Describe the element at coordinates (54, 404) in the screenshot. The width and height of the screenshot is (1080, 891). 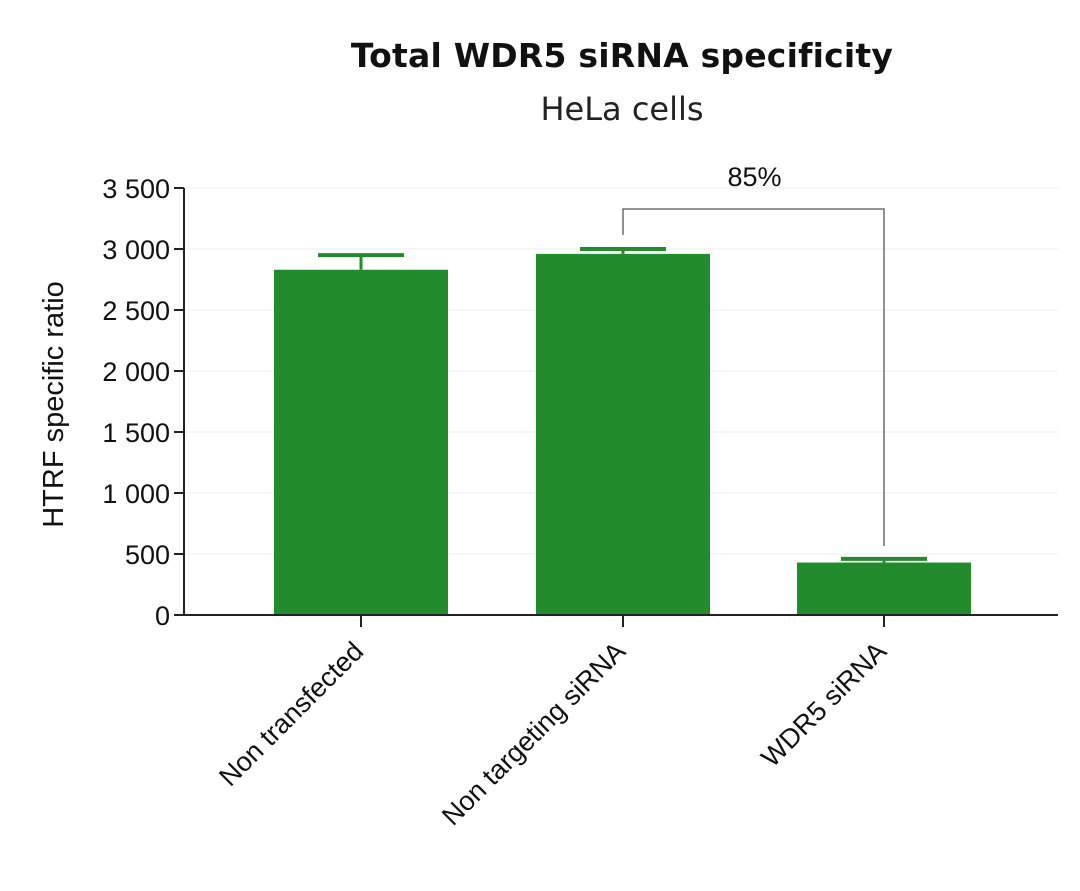
I see `y-axis-label: HTRF specific ratio` at that location.